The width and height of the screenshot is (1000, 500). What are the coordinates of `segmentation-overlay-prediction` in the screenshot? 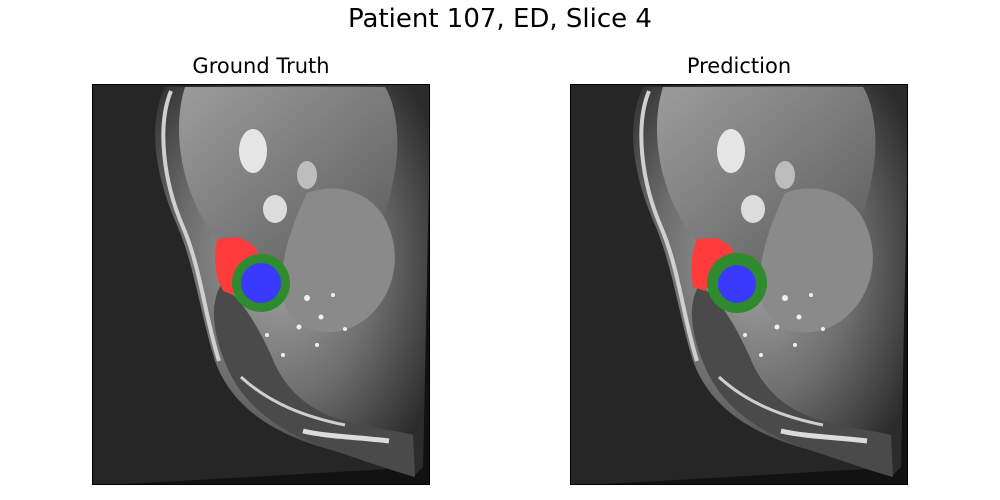 It's located at (729, 275).